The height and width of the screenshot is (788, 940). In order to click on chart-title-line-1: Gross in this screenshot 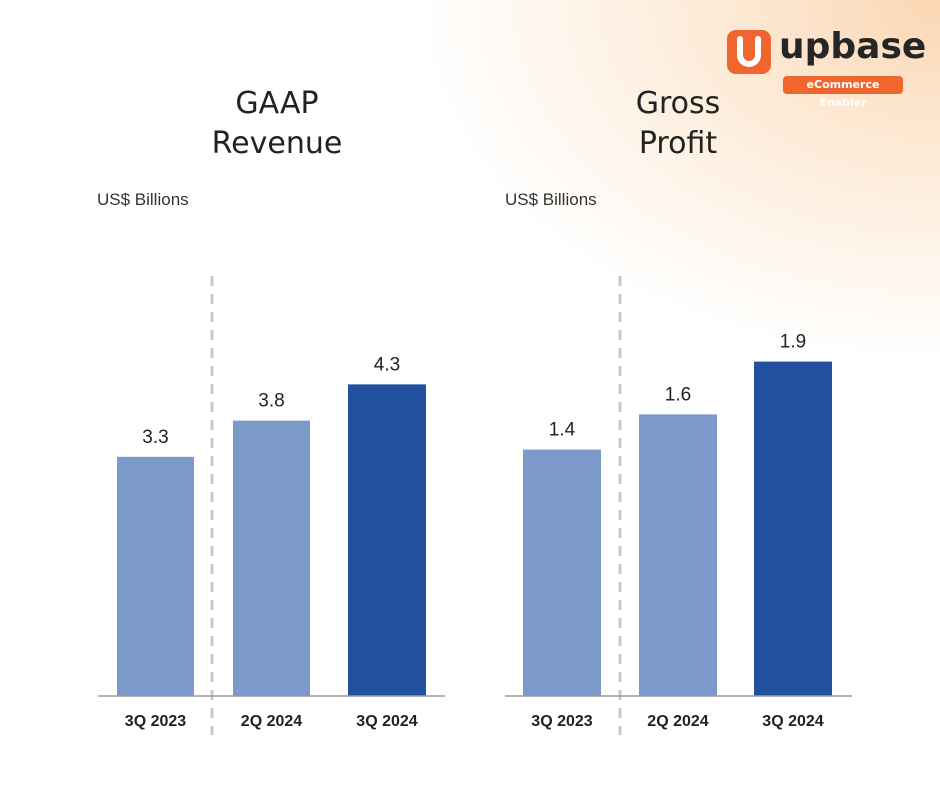, I will do `click(678, 103)`.